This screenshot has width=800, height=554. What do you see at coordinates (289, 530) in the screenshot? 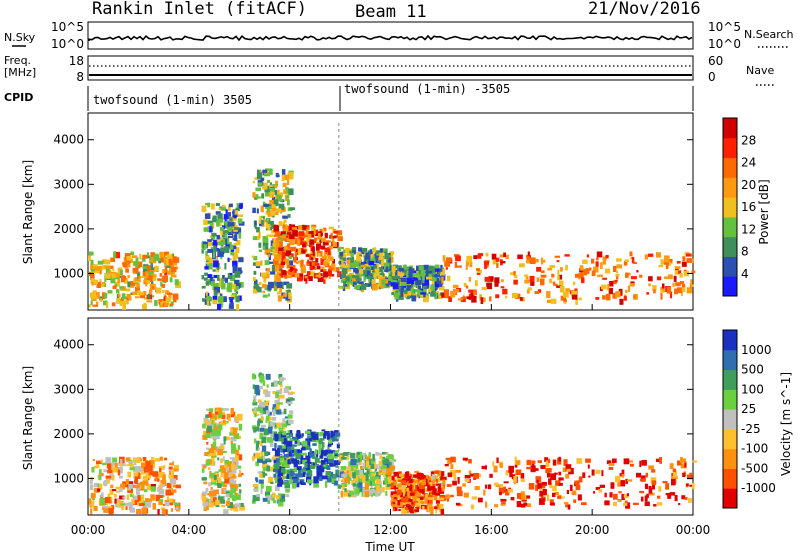
I see `x-tick-label: 08:00` at bounding box center [289, 530].